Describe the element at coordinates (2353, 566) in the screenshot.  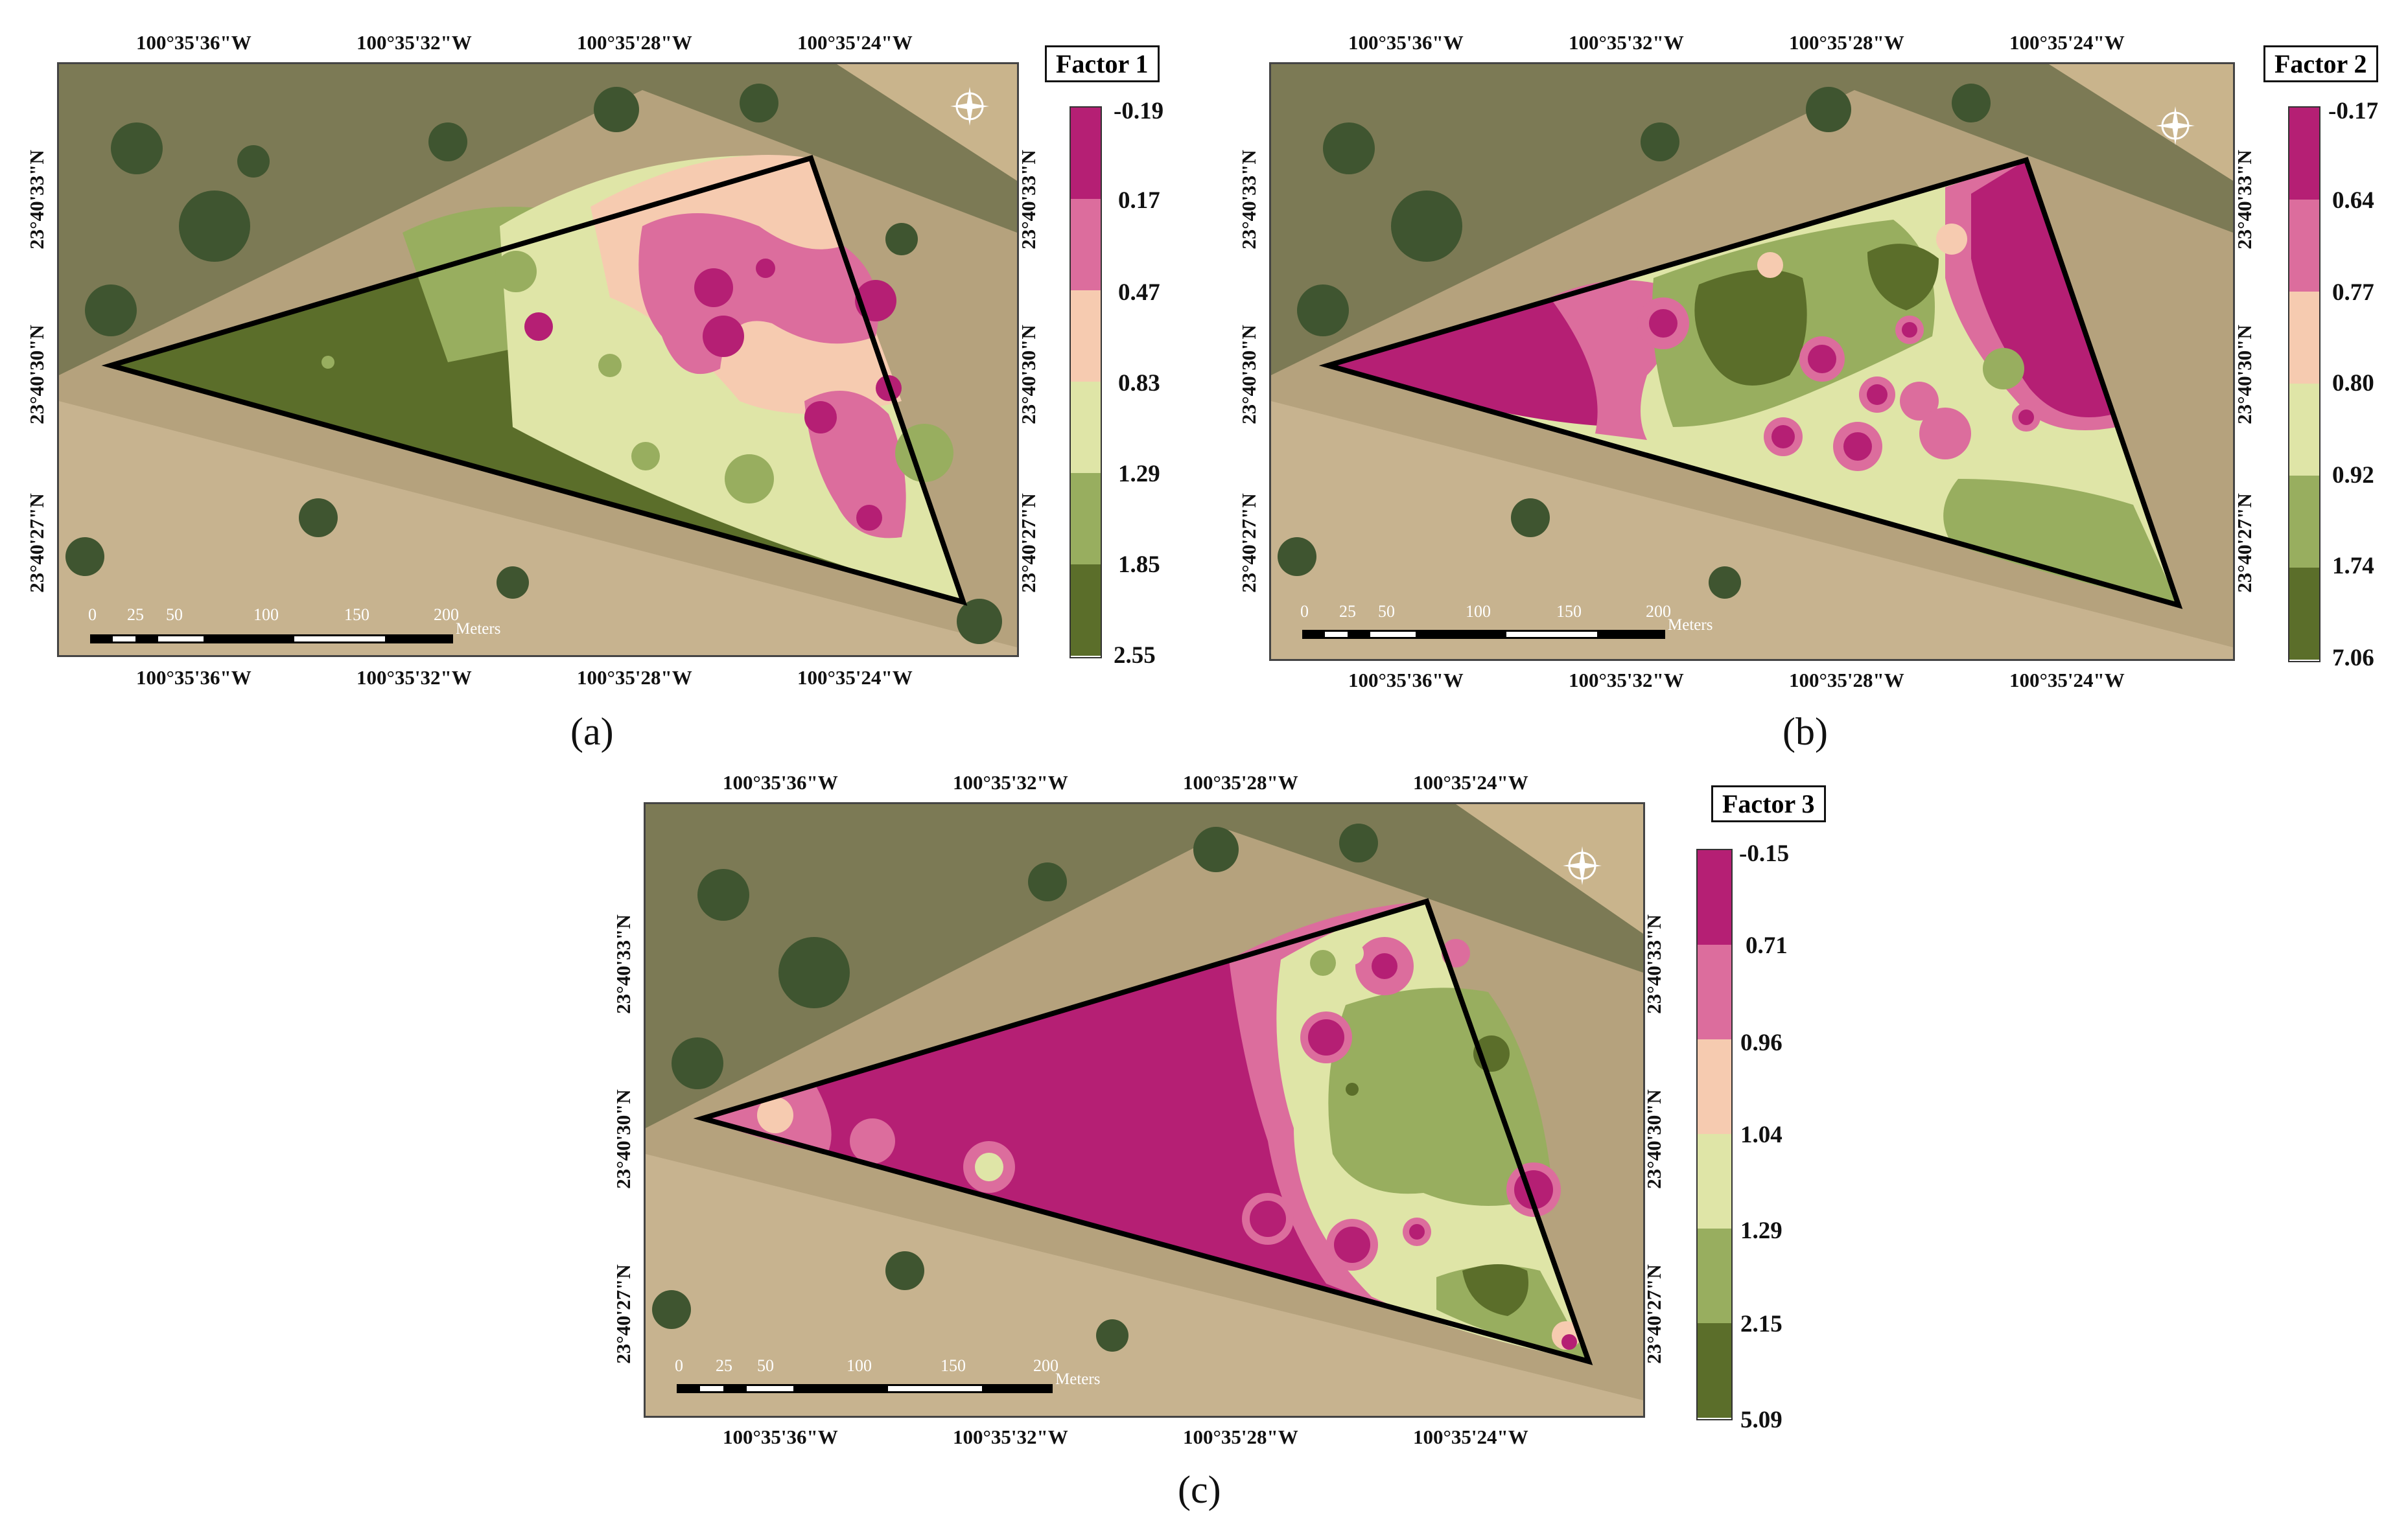
I see `legend-value: 1.74` at that location.